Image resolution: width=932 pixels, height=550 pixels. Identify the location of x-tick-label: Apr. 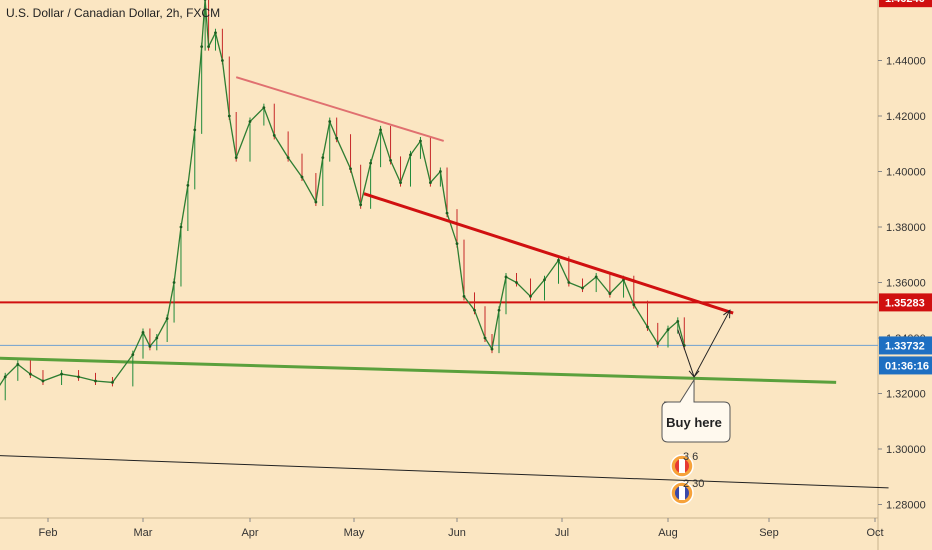
(249, 533).